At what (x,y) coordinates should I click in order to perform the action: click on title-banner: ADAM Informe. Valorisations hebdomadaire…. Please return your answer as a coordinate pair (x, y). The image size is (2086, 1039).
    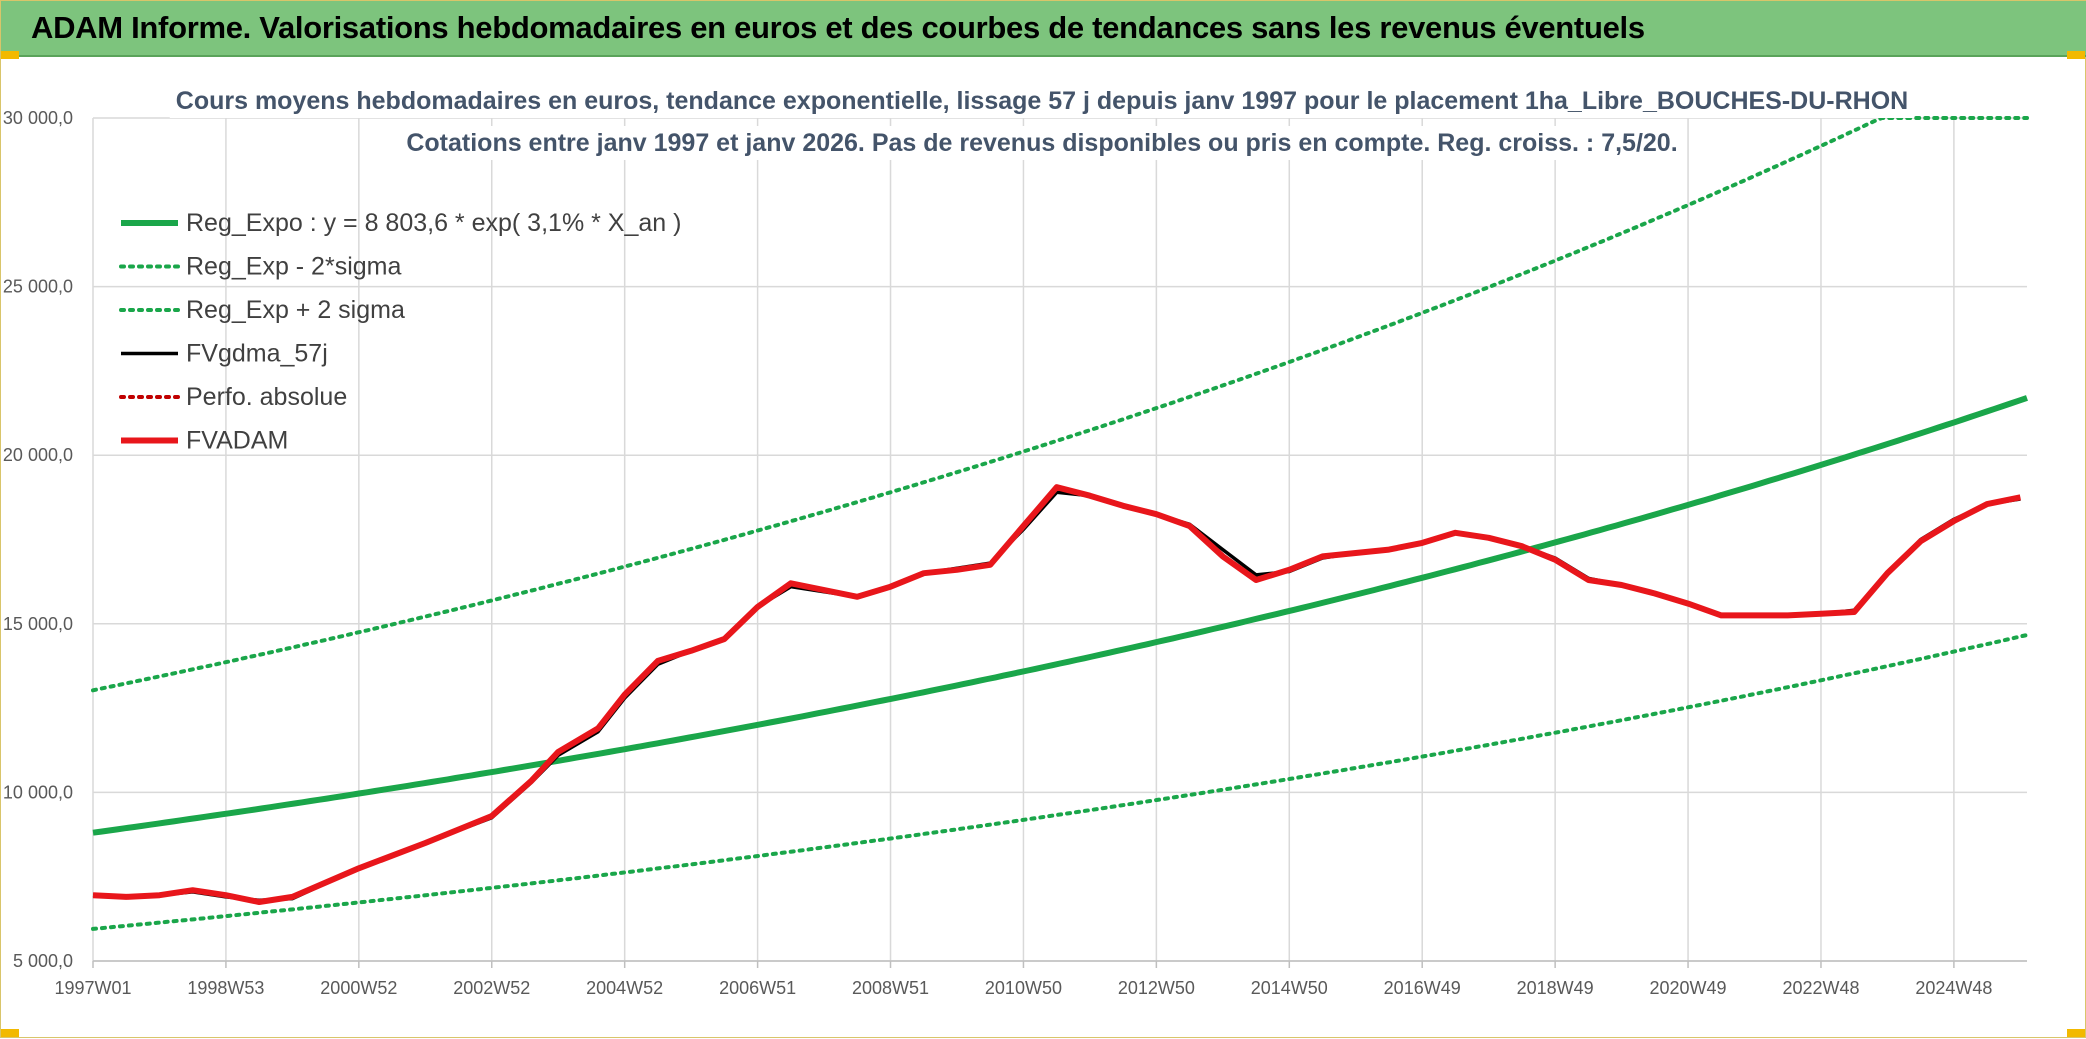
    Looking at the image, I should click on (1043, 29).